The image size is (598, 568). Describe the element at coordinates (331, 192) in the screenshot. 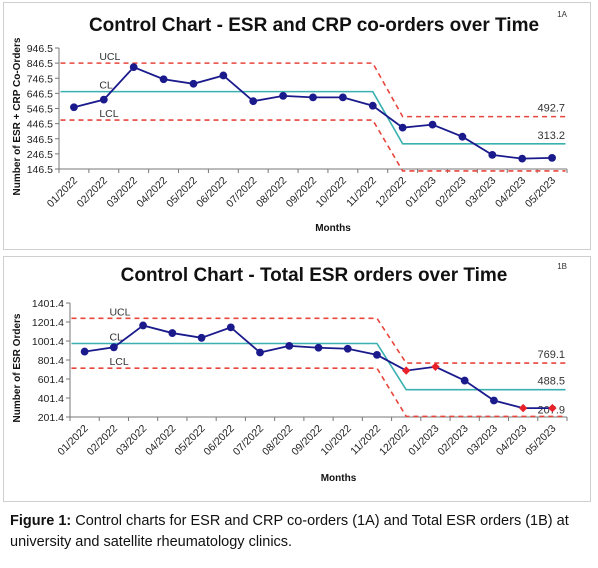

I see `x-tick-label: 10/2022` at that location.